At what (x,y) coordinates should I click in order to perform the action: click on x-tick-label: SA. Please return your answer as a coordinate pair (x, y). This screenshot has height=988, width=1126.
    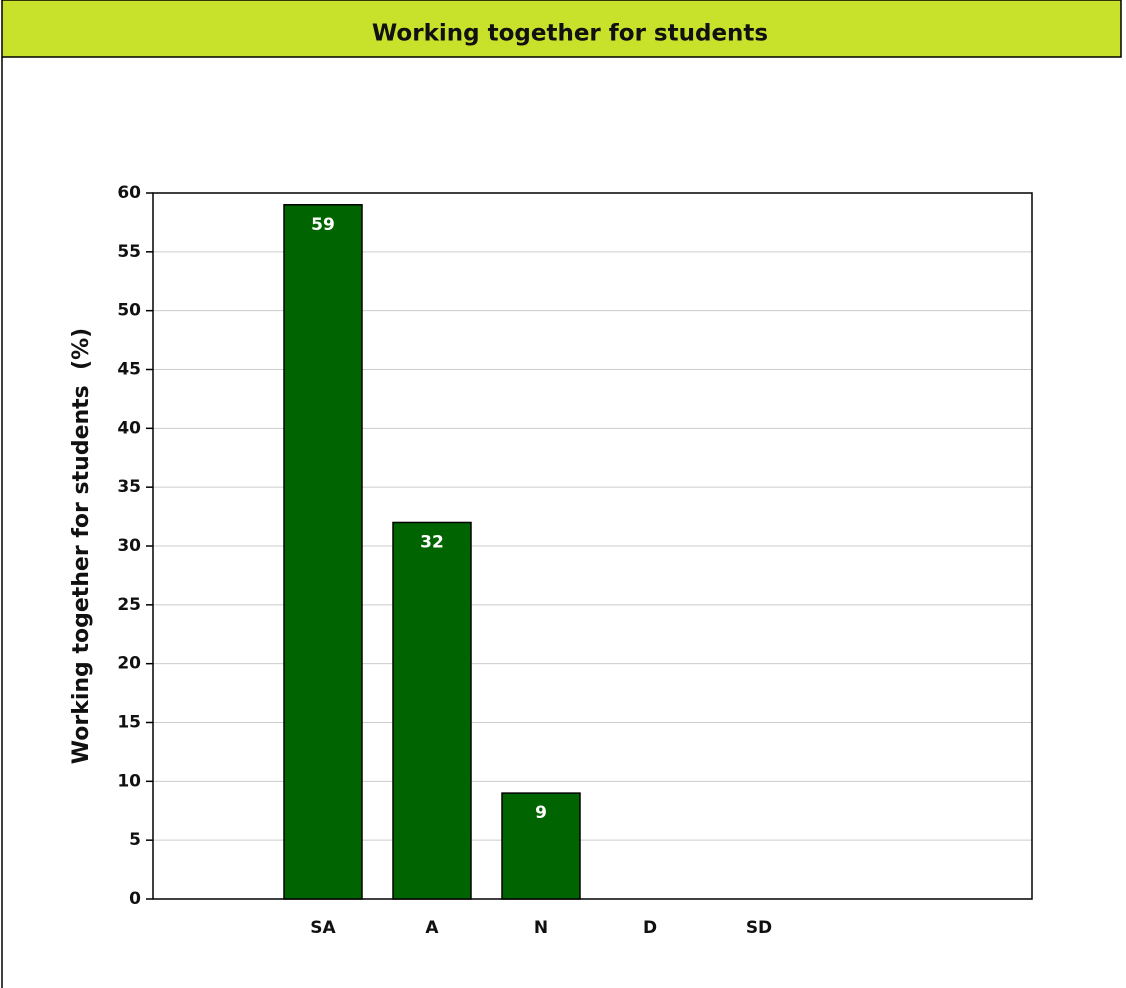
    Looking at the image, I should click on (323, 928).